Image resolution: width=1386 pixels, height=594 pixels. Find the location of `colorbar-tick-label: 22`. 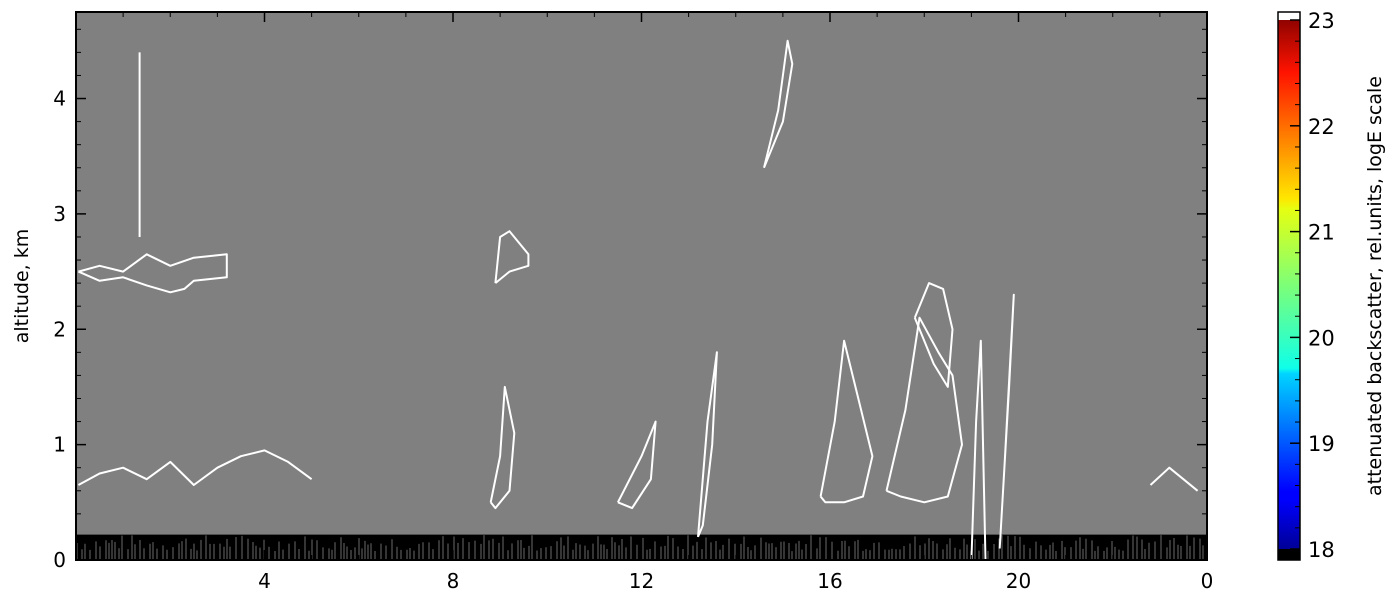

colorbar-tick-label: 22 is located at coordinates (1321, 127).